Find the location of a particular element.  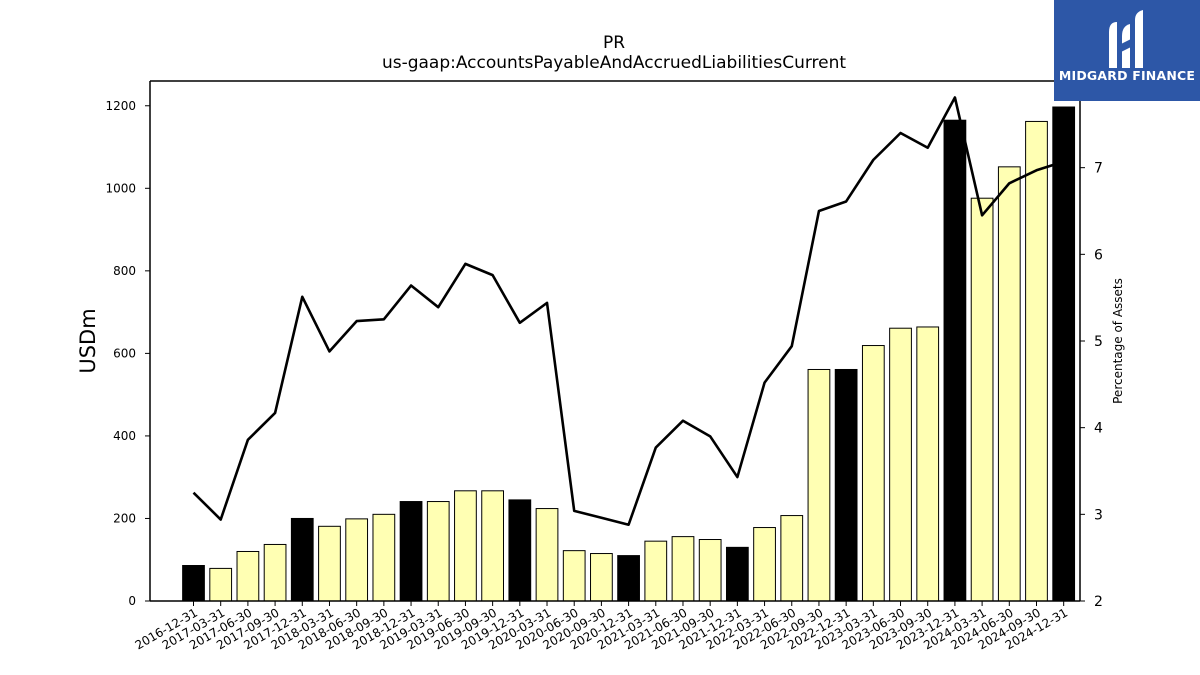

y-right-tick-label: 3 is located at coordinates (1098, 515).